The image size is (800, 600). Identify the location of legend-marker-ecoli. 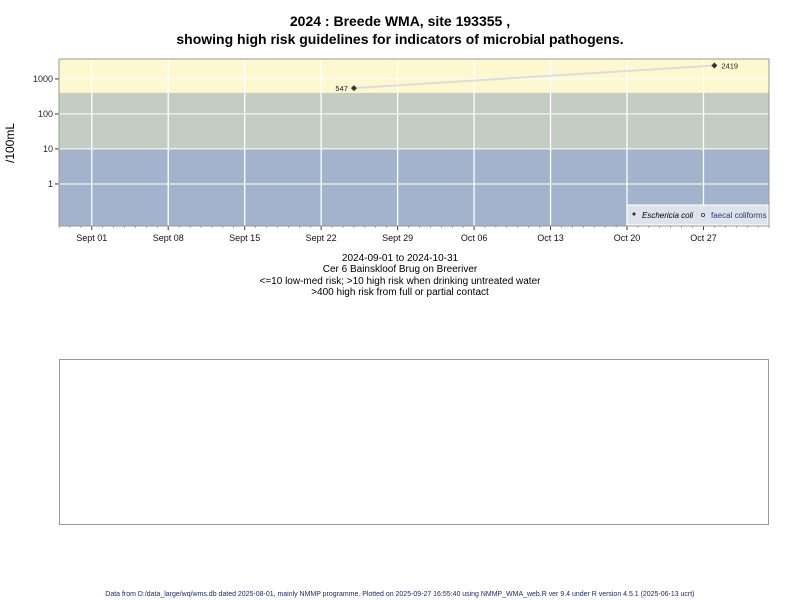
(634, 214).